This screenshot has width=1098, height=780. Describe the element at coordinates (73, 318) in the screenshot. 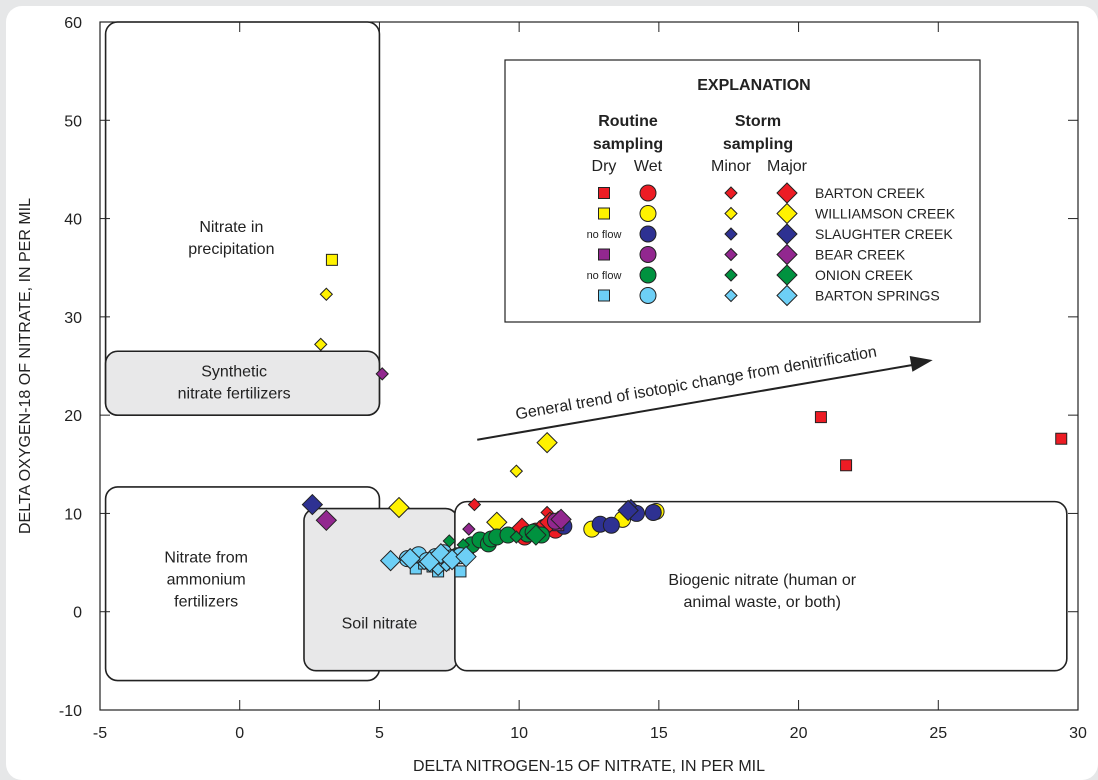

I see `y-tick-label: 30` at that location.